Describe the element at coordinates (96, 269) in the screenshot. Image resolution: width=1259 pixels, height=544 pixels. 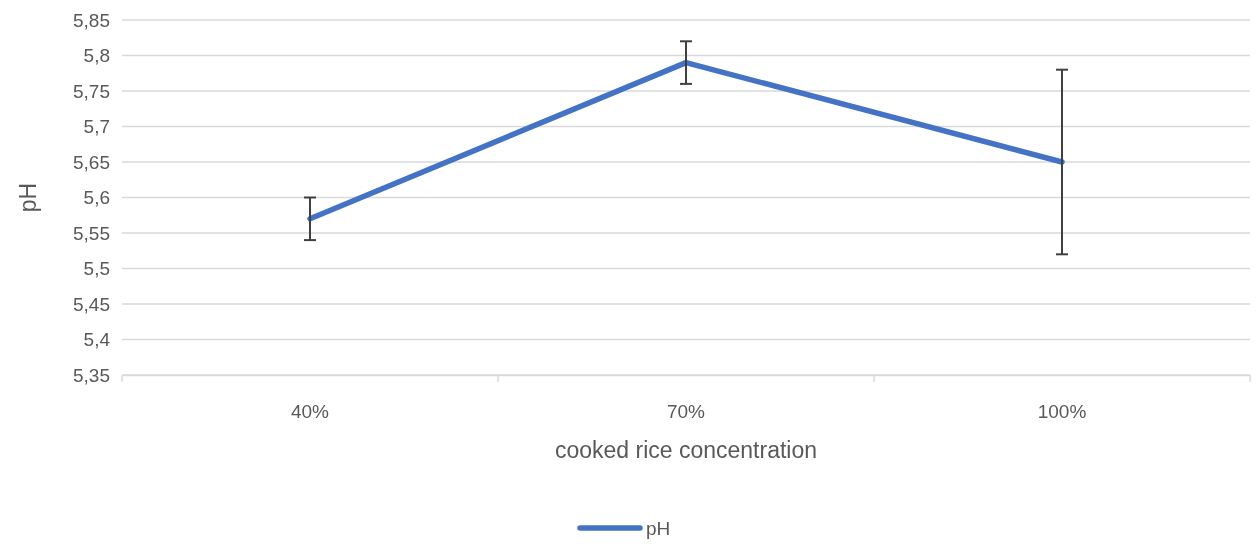
I see `y-tick-label: 5,5` at that location.